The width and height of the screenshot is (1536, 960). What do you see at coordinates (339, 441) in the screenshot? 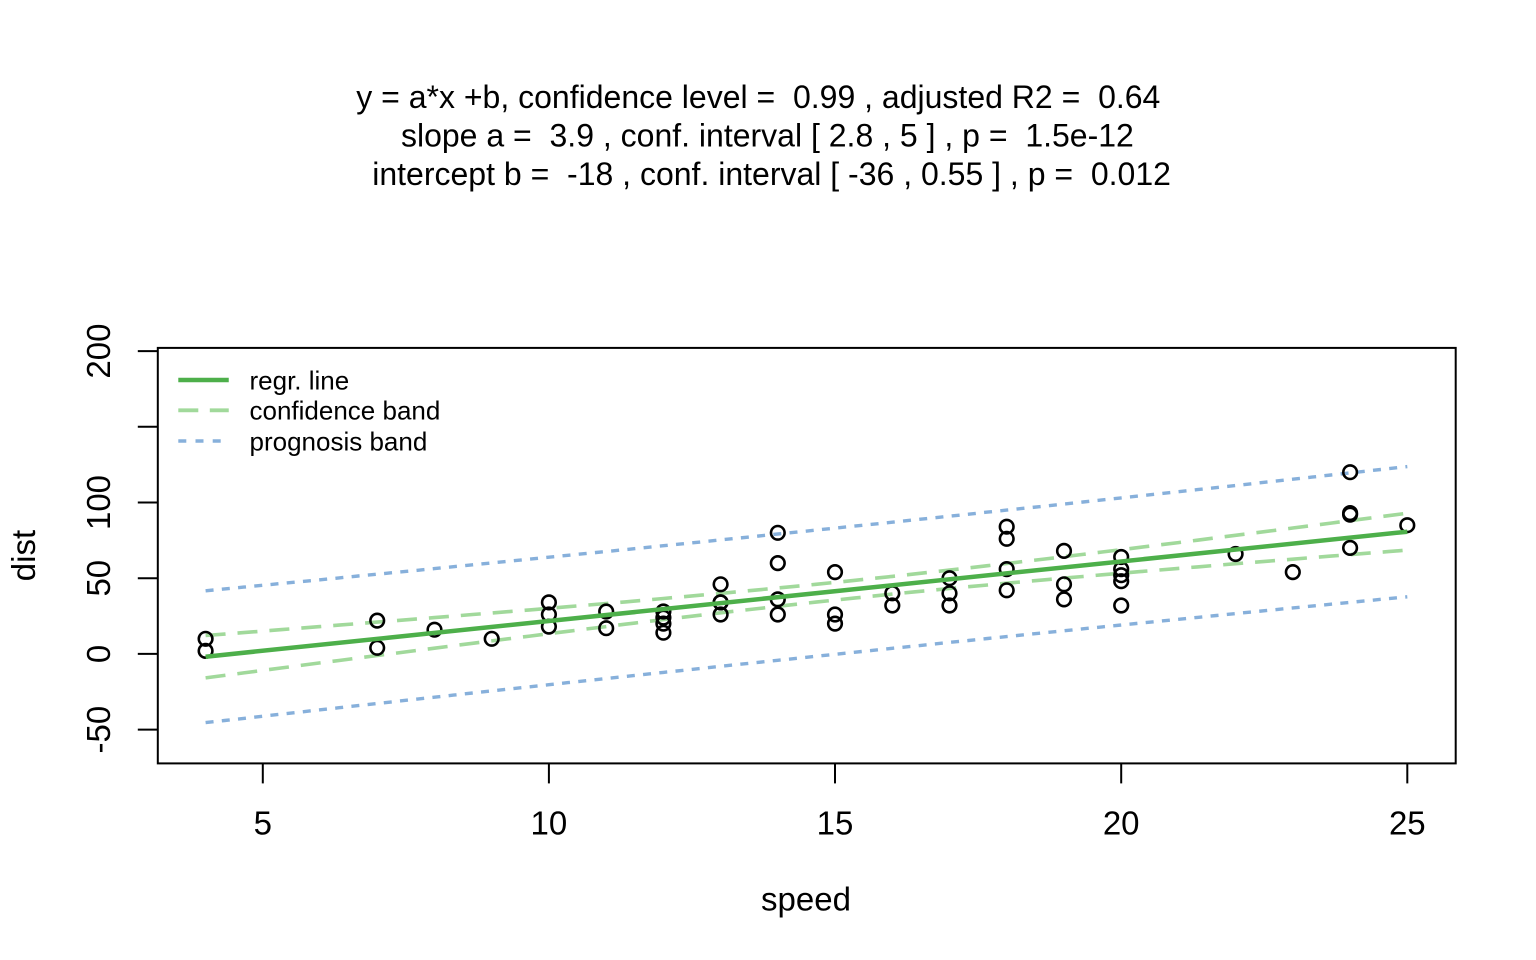
I see `svg-text: prognosis band` at bounding box center [339, 441].